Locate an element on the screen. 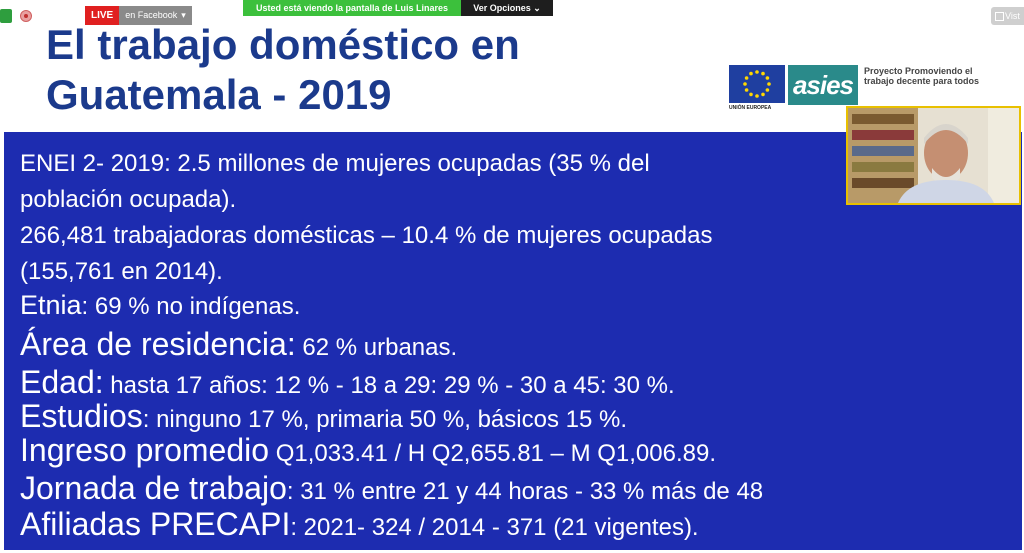 The width and height of the screenshot is (1024, 553). body-line-etnia: Etnia: 69 % no indígenas. is located at coordinates (160, 305).